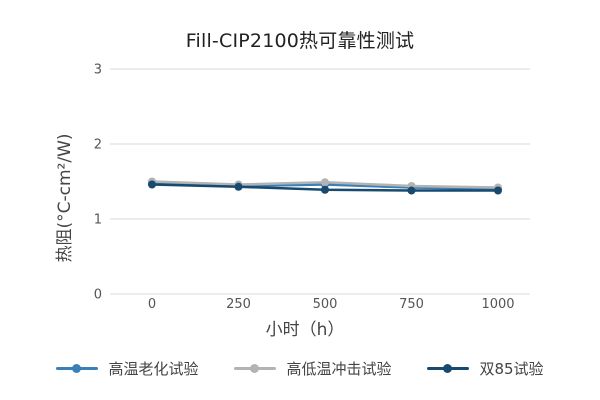 The image size is (600, 400). I want to click on legend-item-series-0: 高温老化试验, so click(127, 368).